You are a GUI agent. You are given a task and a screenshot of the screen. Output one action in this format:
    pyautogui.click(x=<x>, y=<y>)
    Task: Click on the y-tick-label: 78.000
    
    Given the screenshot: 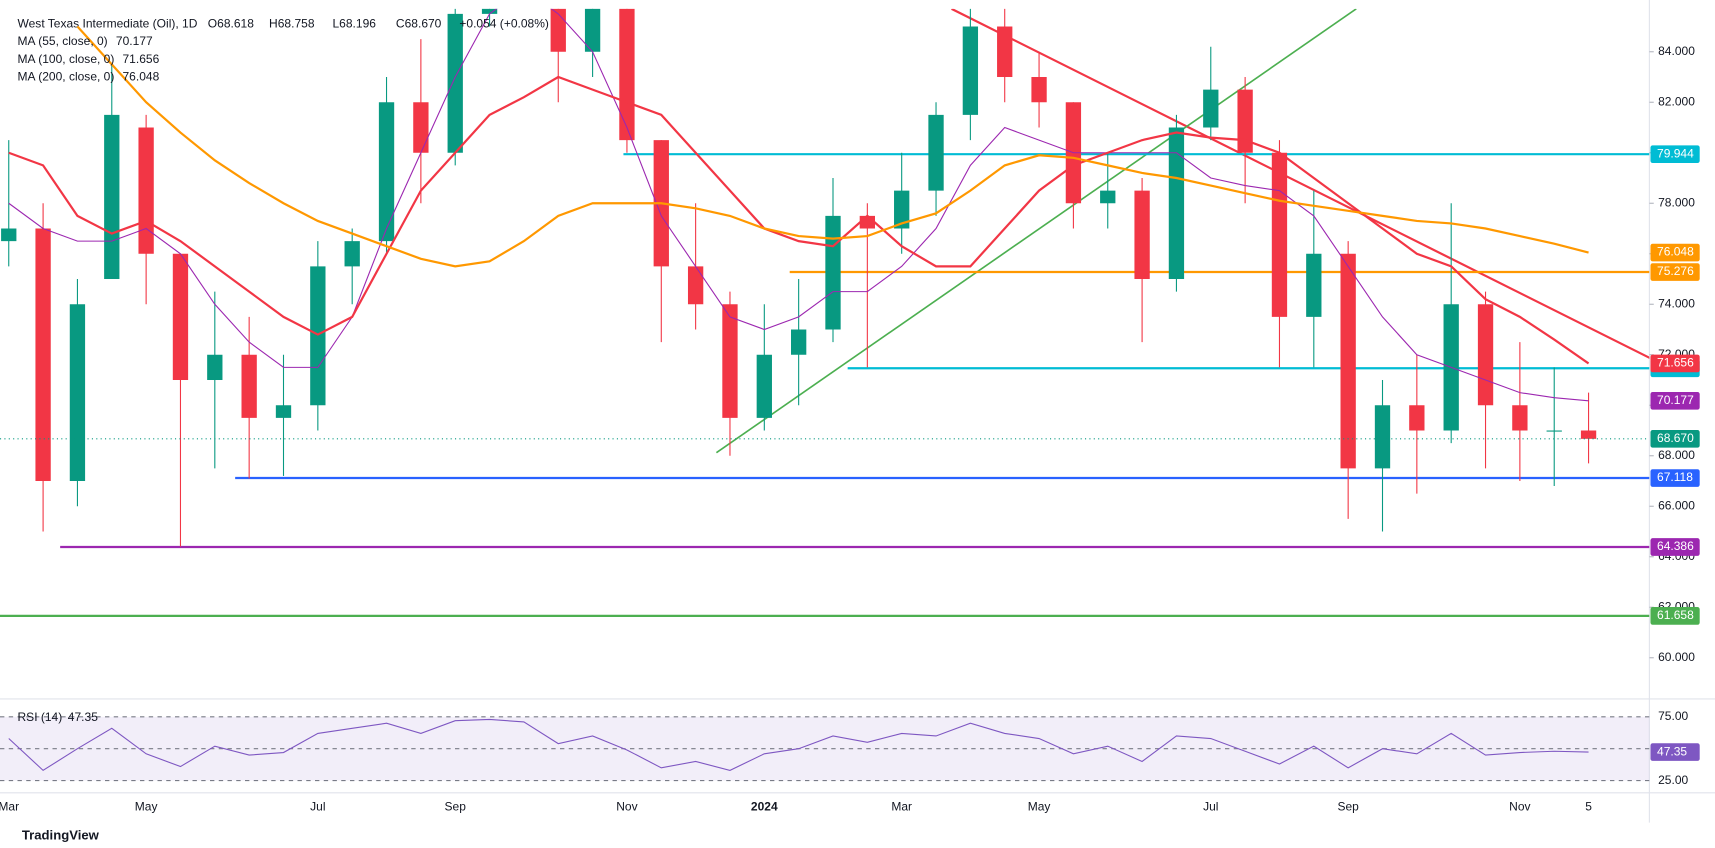 What is the action you would take?
    pyautogui.click(x=1676, y=202)
    